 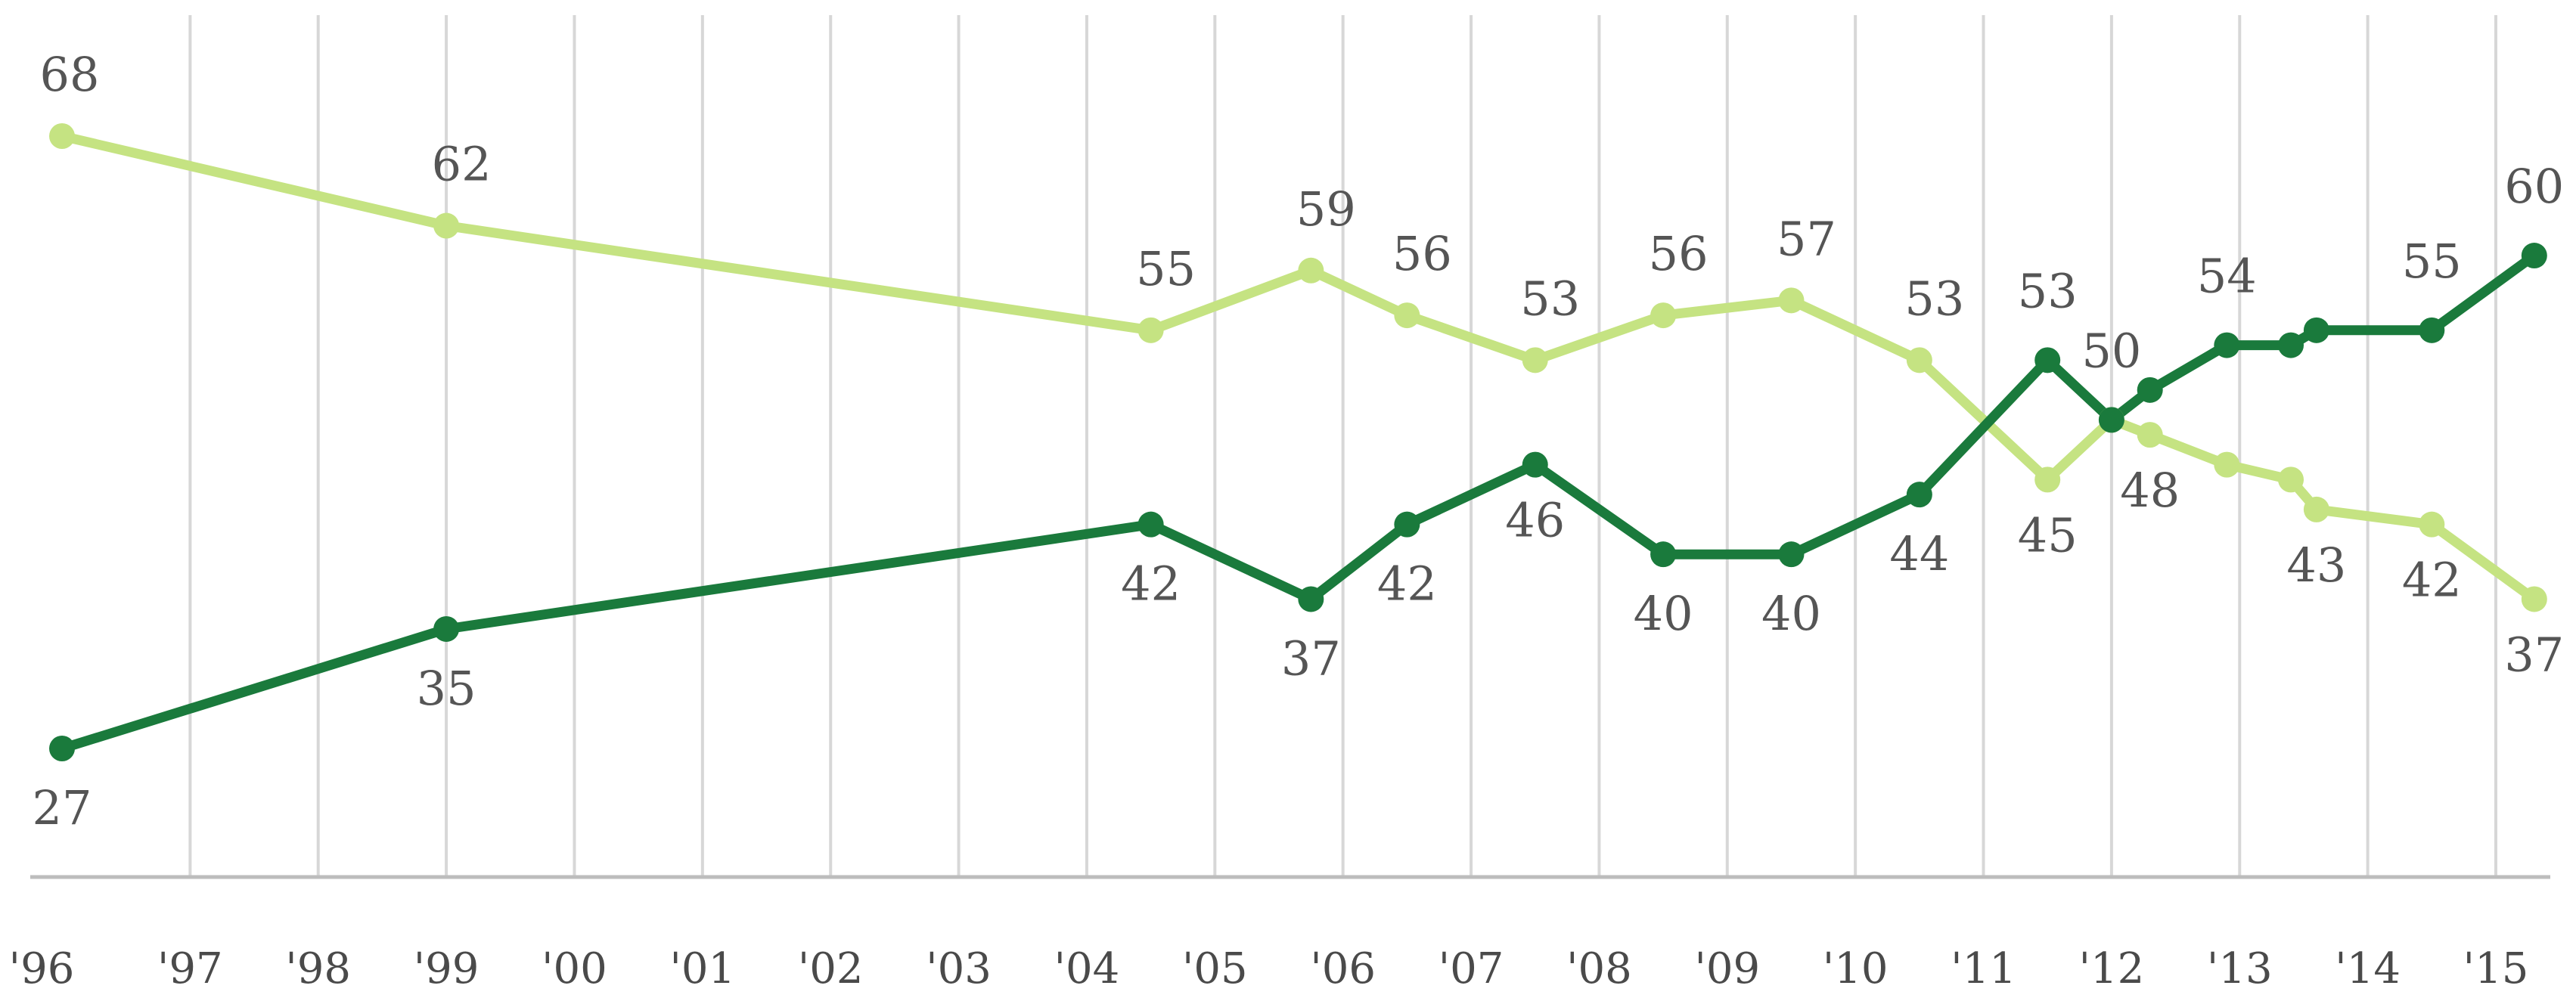 What do you see at coordinates (831, 968) in the screenshot?
I see `x-tick-label: '02` at bounding box center [831, 968].